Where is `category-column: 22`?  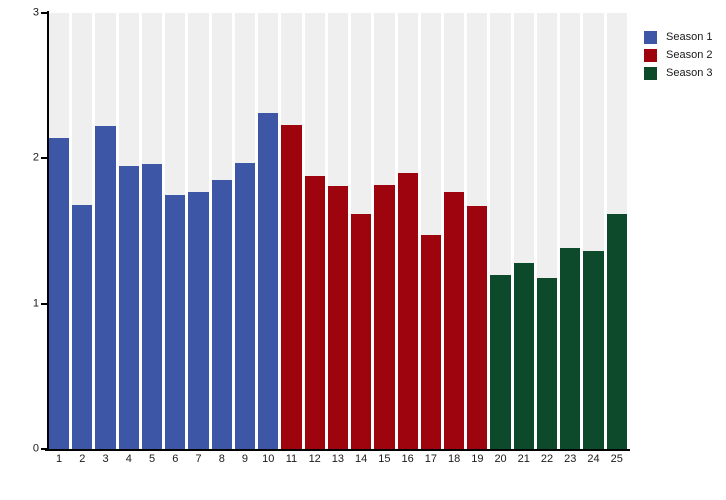
category-column: 22 is located at coordinates (547, 239).